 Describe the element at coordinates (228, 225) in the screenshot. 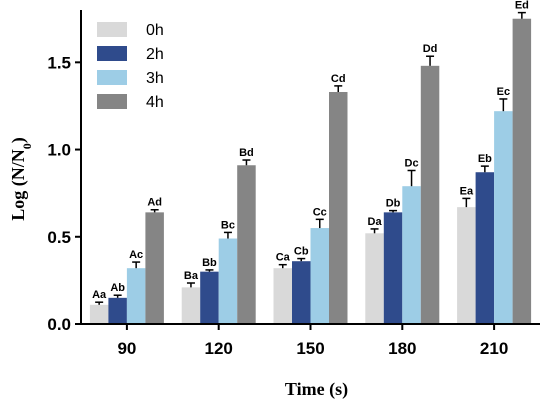

I see `data-label: Bc` at that location.